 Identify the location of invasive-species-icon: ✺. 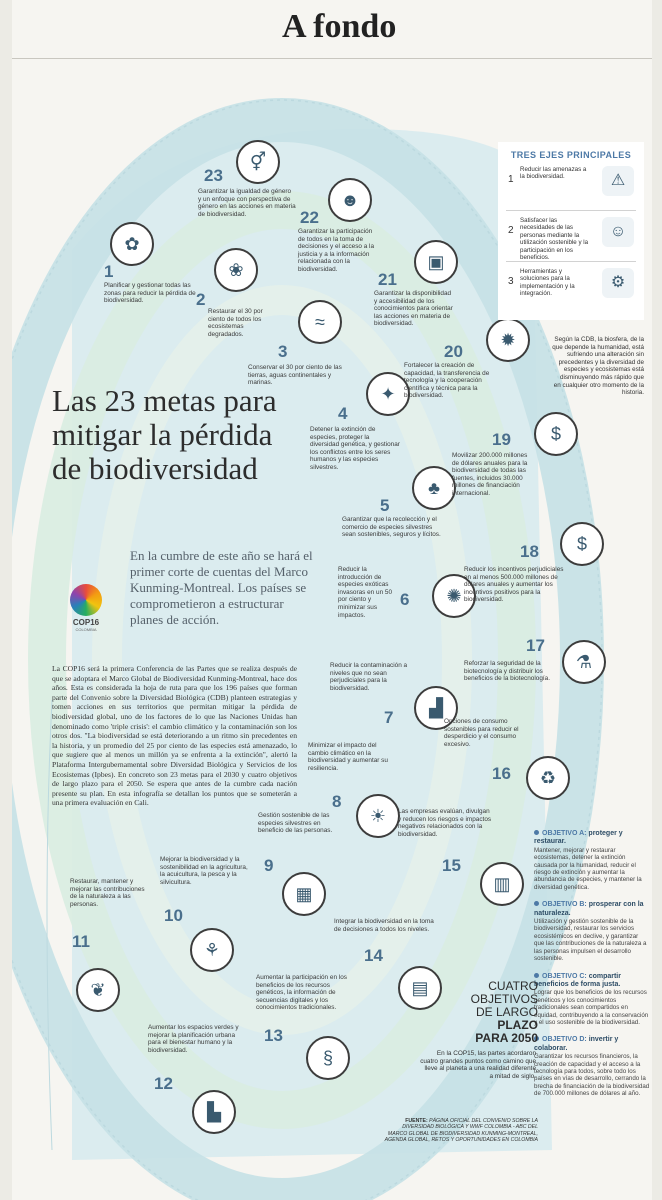
(454, 596).